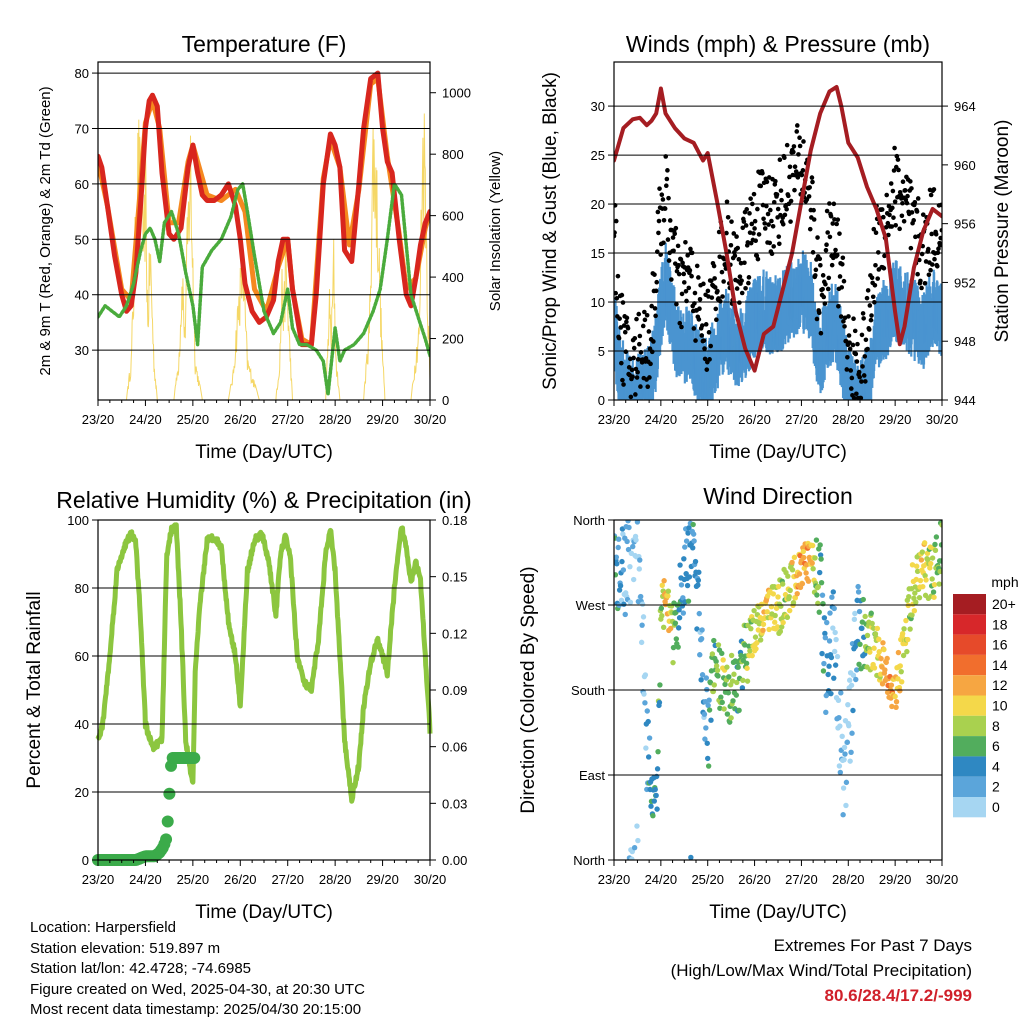 The width and height of the screenshot is (1024, 1024). I want to click on y-axis-label: Sonic/Prop Wind & Gust (Blue, Black), so click(550, 231).